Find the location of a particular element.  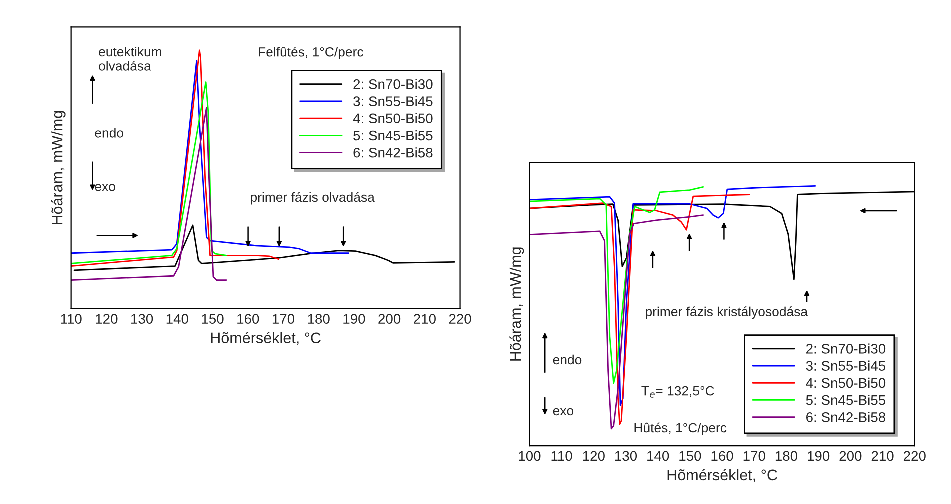

annotation: Felfûtés, 1°C/perc is located at coordinates (311, 53).